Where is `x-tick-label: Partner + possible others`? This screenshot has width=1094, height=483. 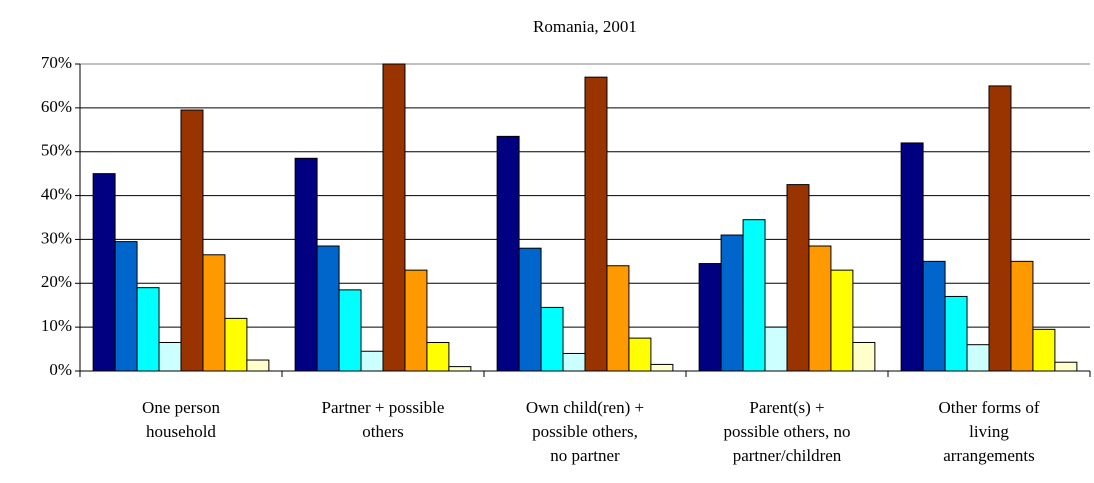 x-tick-label: Partner + possible others is located at coordinates (383, 419).